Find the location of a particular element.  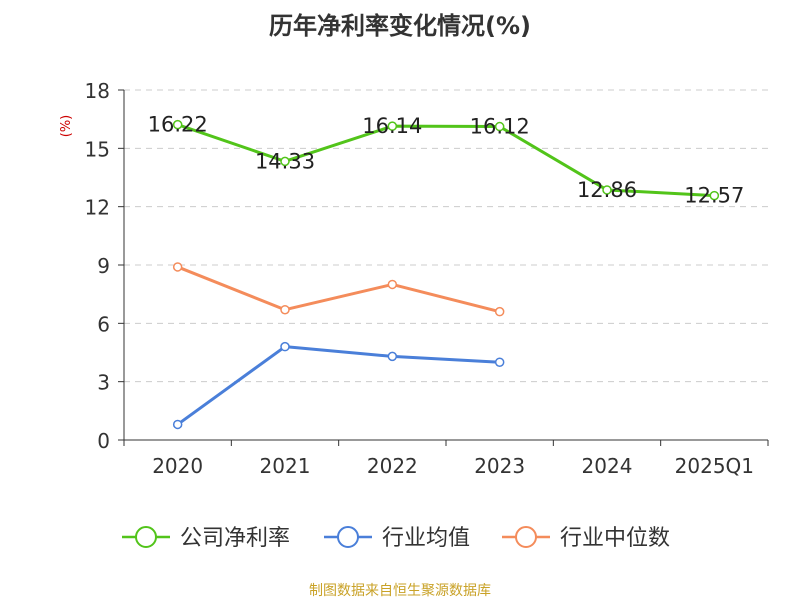

data-label: 16.14 is located at coordinates (392, 126).